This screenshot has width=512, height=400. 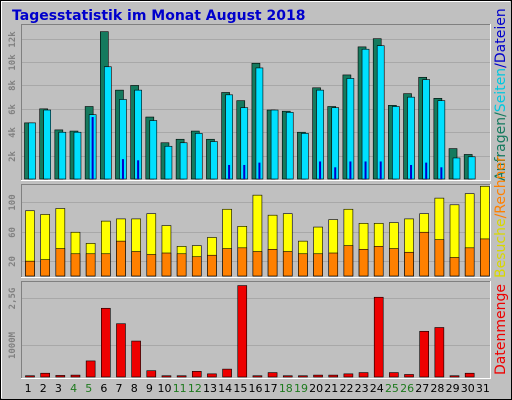 I want to click on legend-requests: Anfragen/Seiten/Dateien, so click(x=501, y=94).